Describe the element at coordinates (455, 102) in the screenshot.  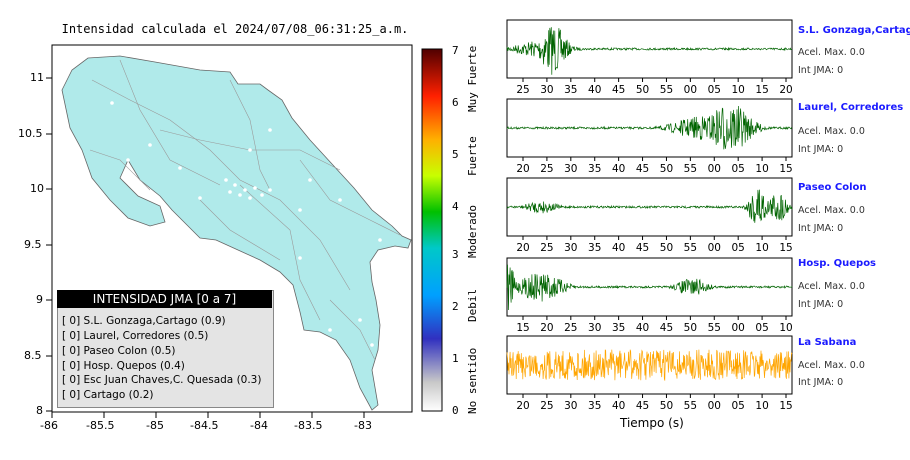
I see `colorbar-tick: 6` at that location.